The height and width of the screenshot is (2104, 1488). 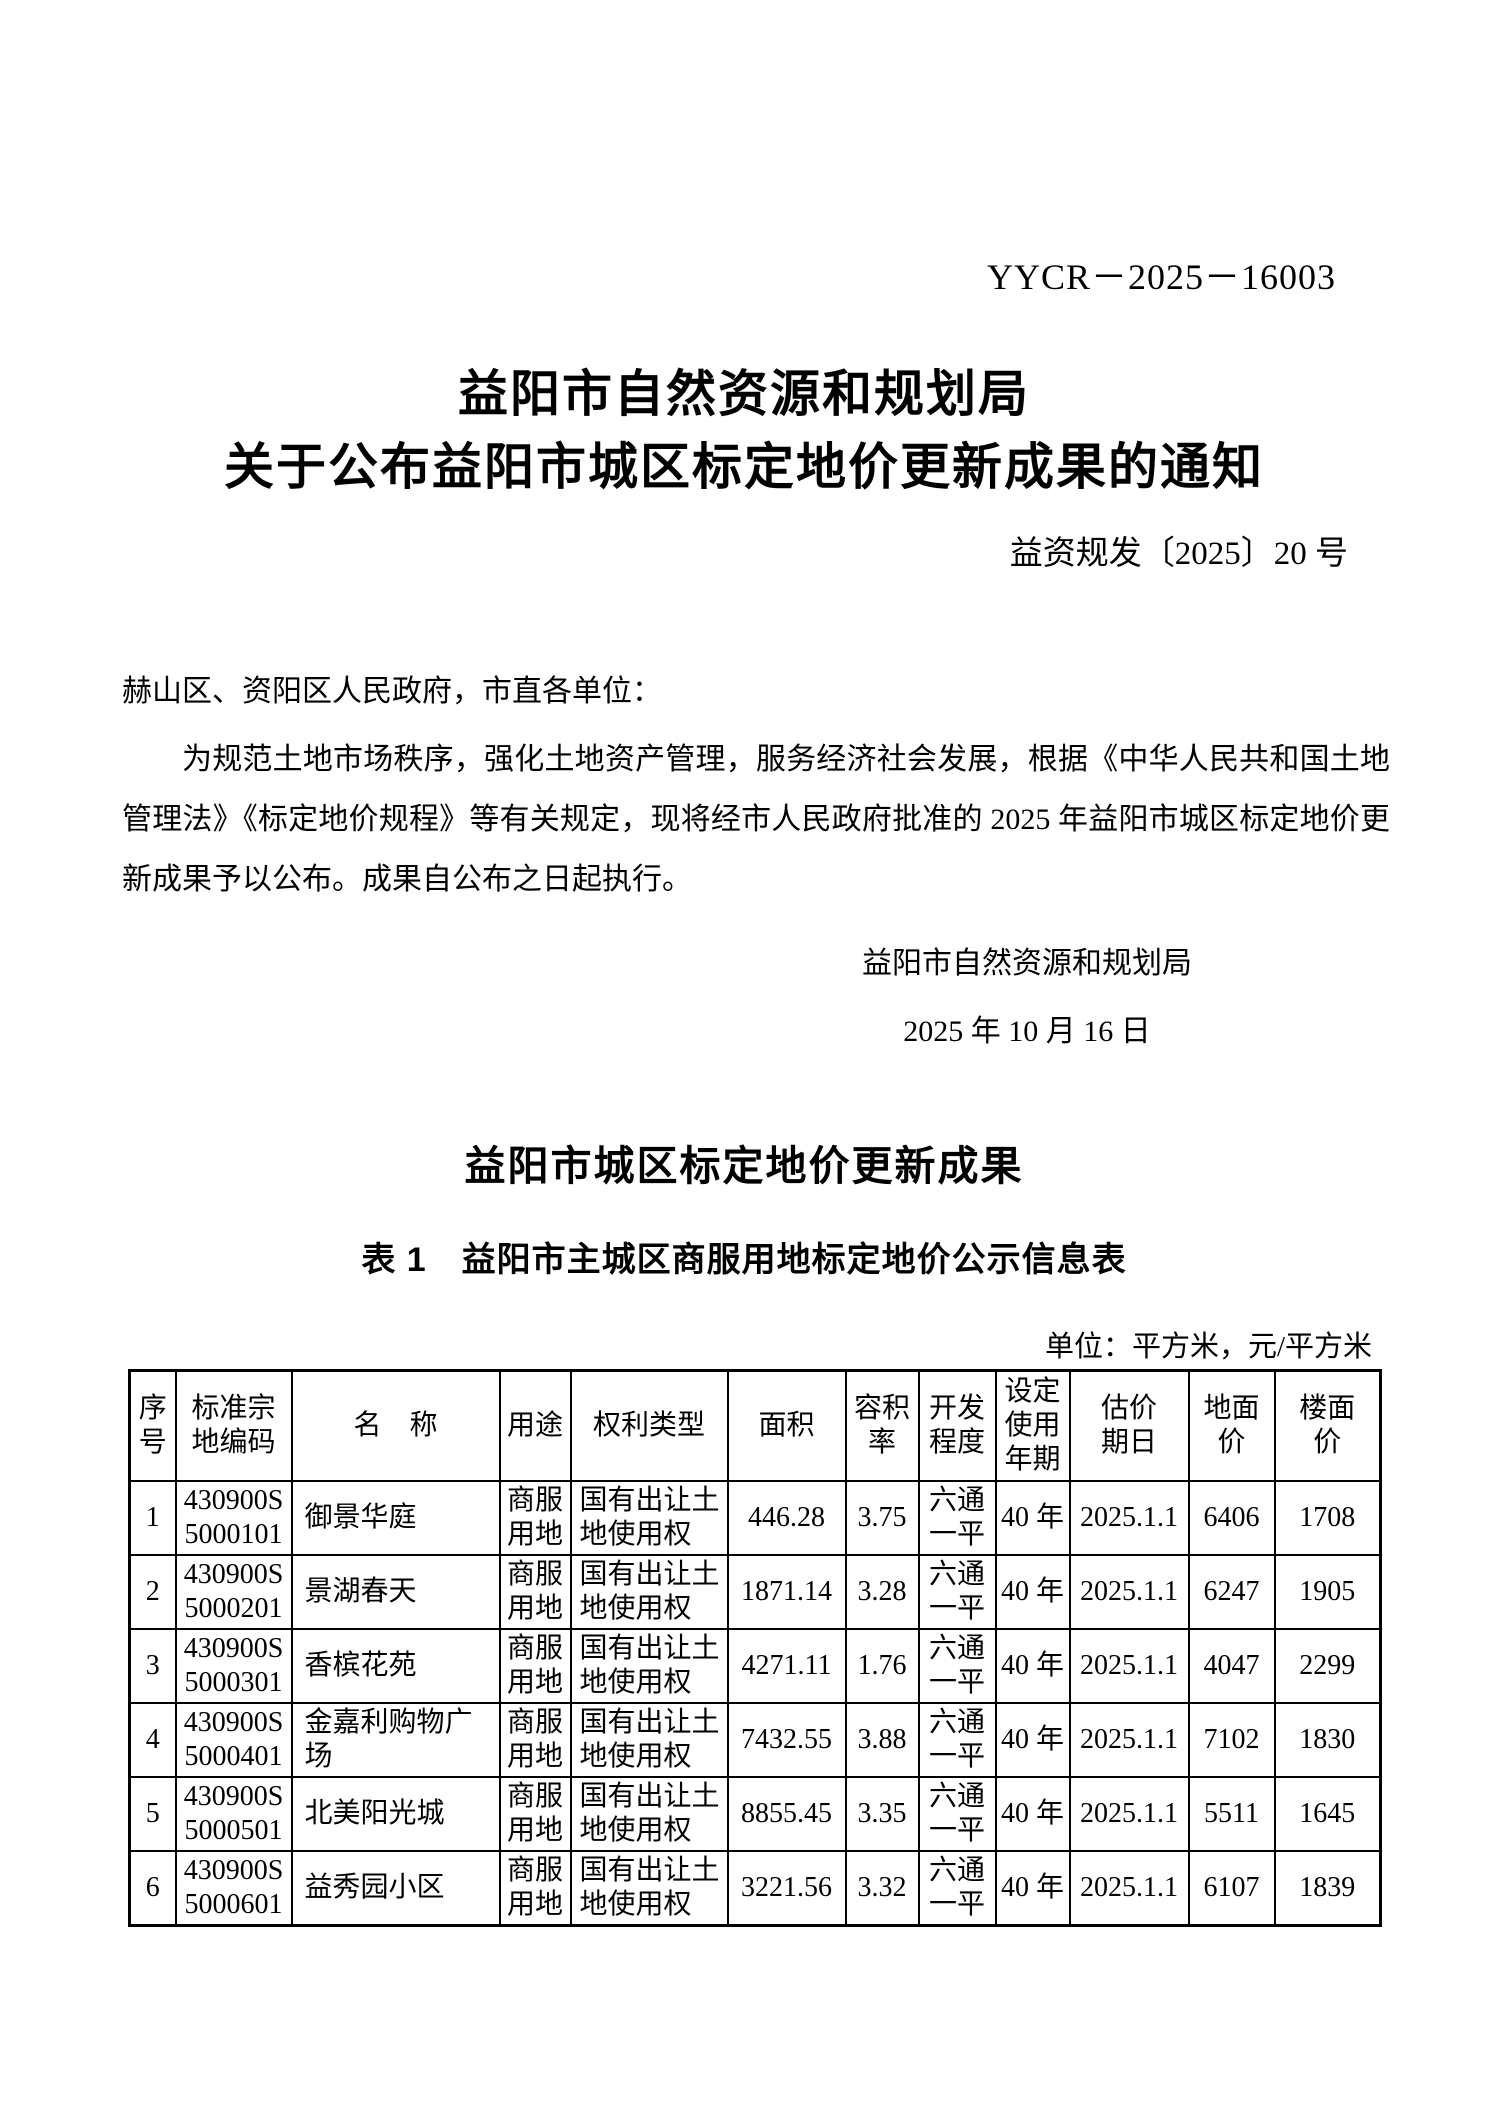 What do you see at coordinates (1327, 1814) in the screenshot?
I see `table-cell: 1645` at bounding box center [1327, 1814].